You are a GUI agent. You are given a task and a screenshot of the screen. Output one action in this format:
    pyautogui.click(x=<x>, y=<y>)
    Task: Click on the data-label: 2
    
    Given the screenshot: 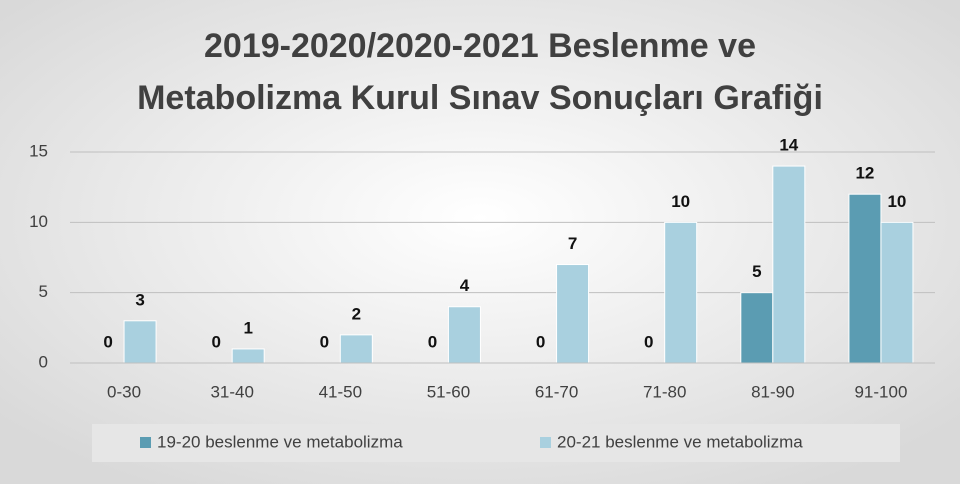 What is the action you would take?
    pyautogui.click(x=356, y=313)
    